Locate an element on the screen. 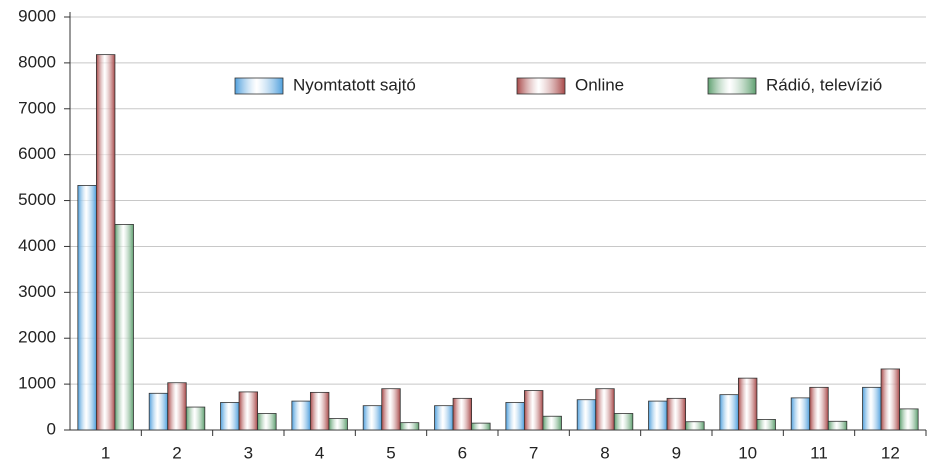  x-tick-label: 12 is located at coordinates (890, 452).